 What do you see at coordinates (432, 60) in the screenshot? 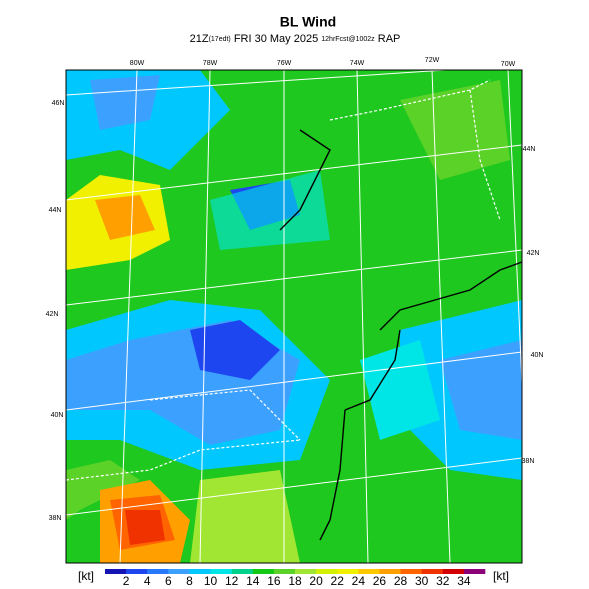
I see `lon-label: 72W` at bounding box center [432, 60].